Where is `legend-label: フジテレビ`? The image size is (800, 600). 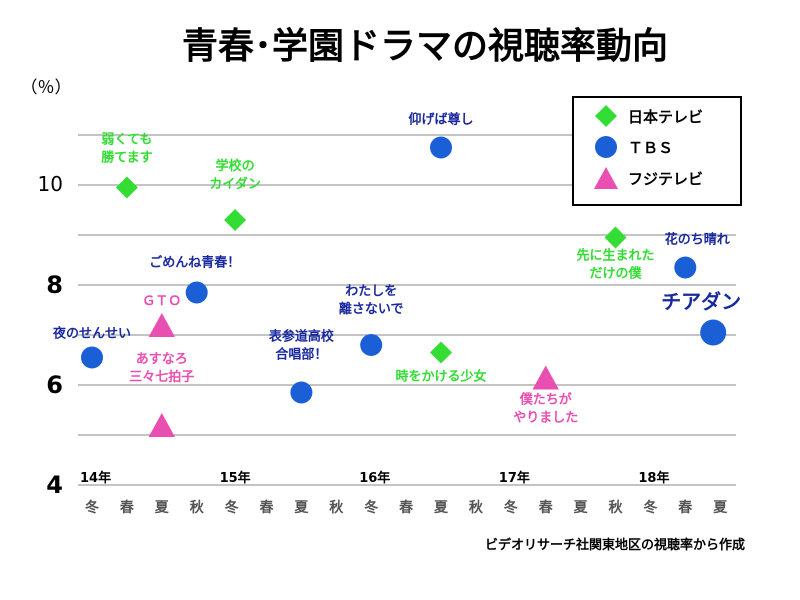 legend-label: フジテレビ is located at coordinates (665, 179).